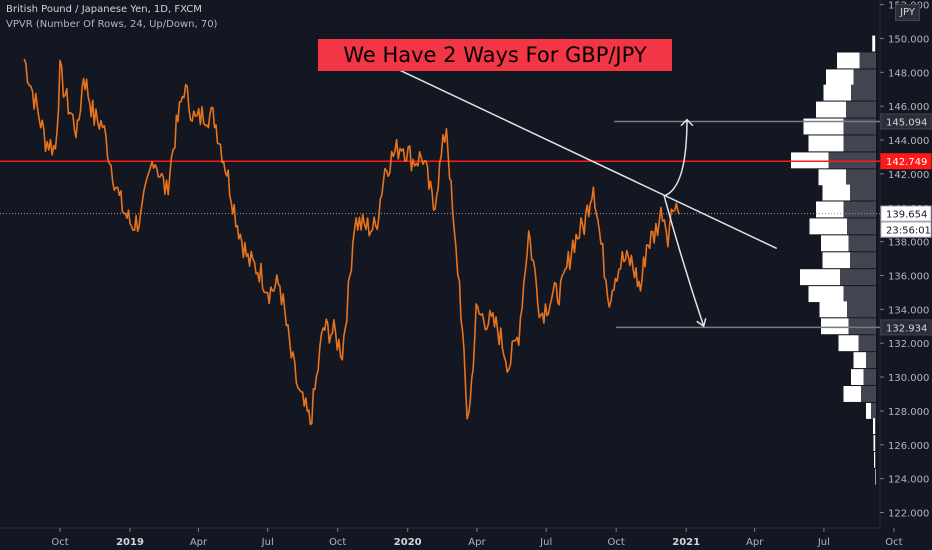 Image resolution: width=932 pixels, height=550 pixels. I want to click on price-label-current, so click(906, 213).